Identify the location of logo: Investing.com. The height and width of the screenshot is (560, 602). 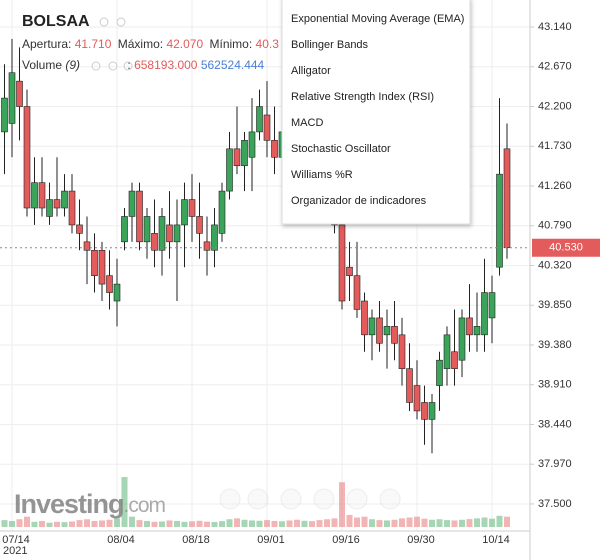
(90, 504).